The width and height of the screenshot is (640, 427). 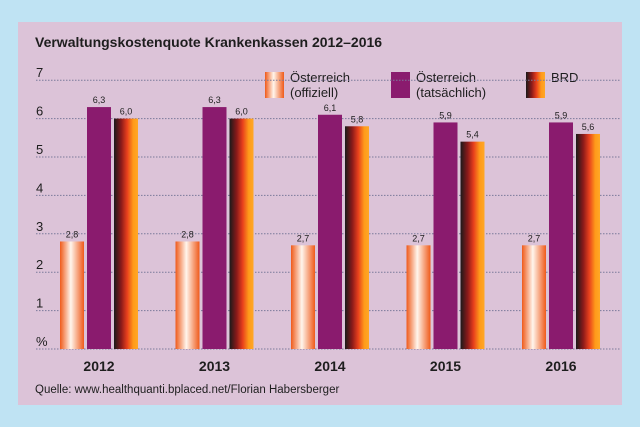 What do you see at coordinates (39, 72) in the screenshot?
I see `y-tick-label: 7` at bounding box center [39, 72].